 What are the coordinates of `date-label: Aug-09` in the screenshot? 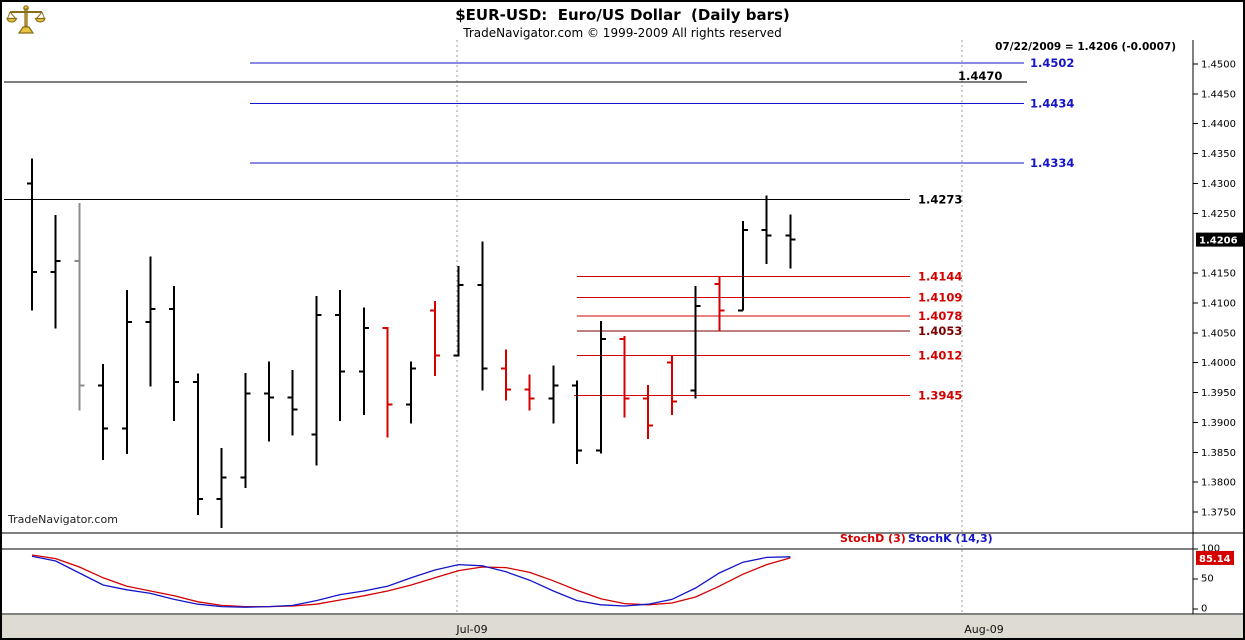 It's located at (983, 629).